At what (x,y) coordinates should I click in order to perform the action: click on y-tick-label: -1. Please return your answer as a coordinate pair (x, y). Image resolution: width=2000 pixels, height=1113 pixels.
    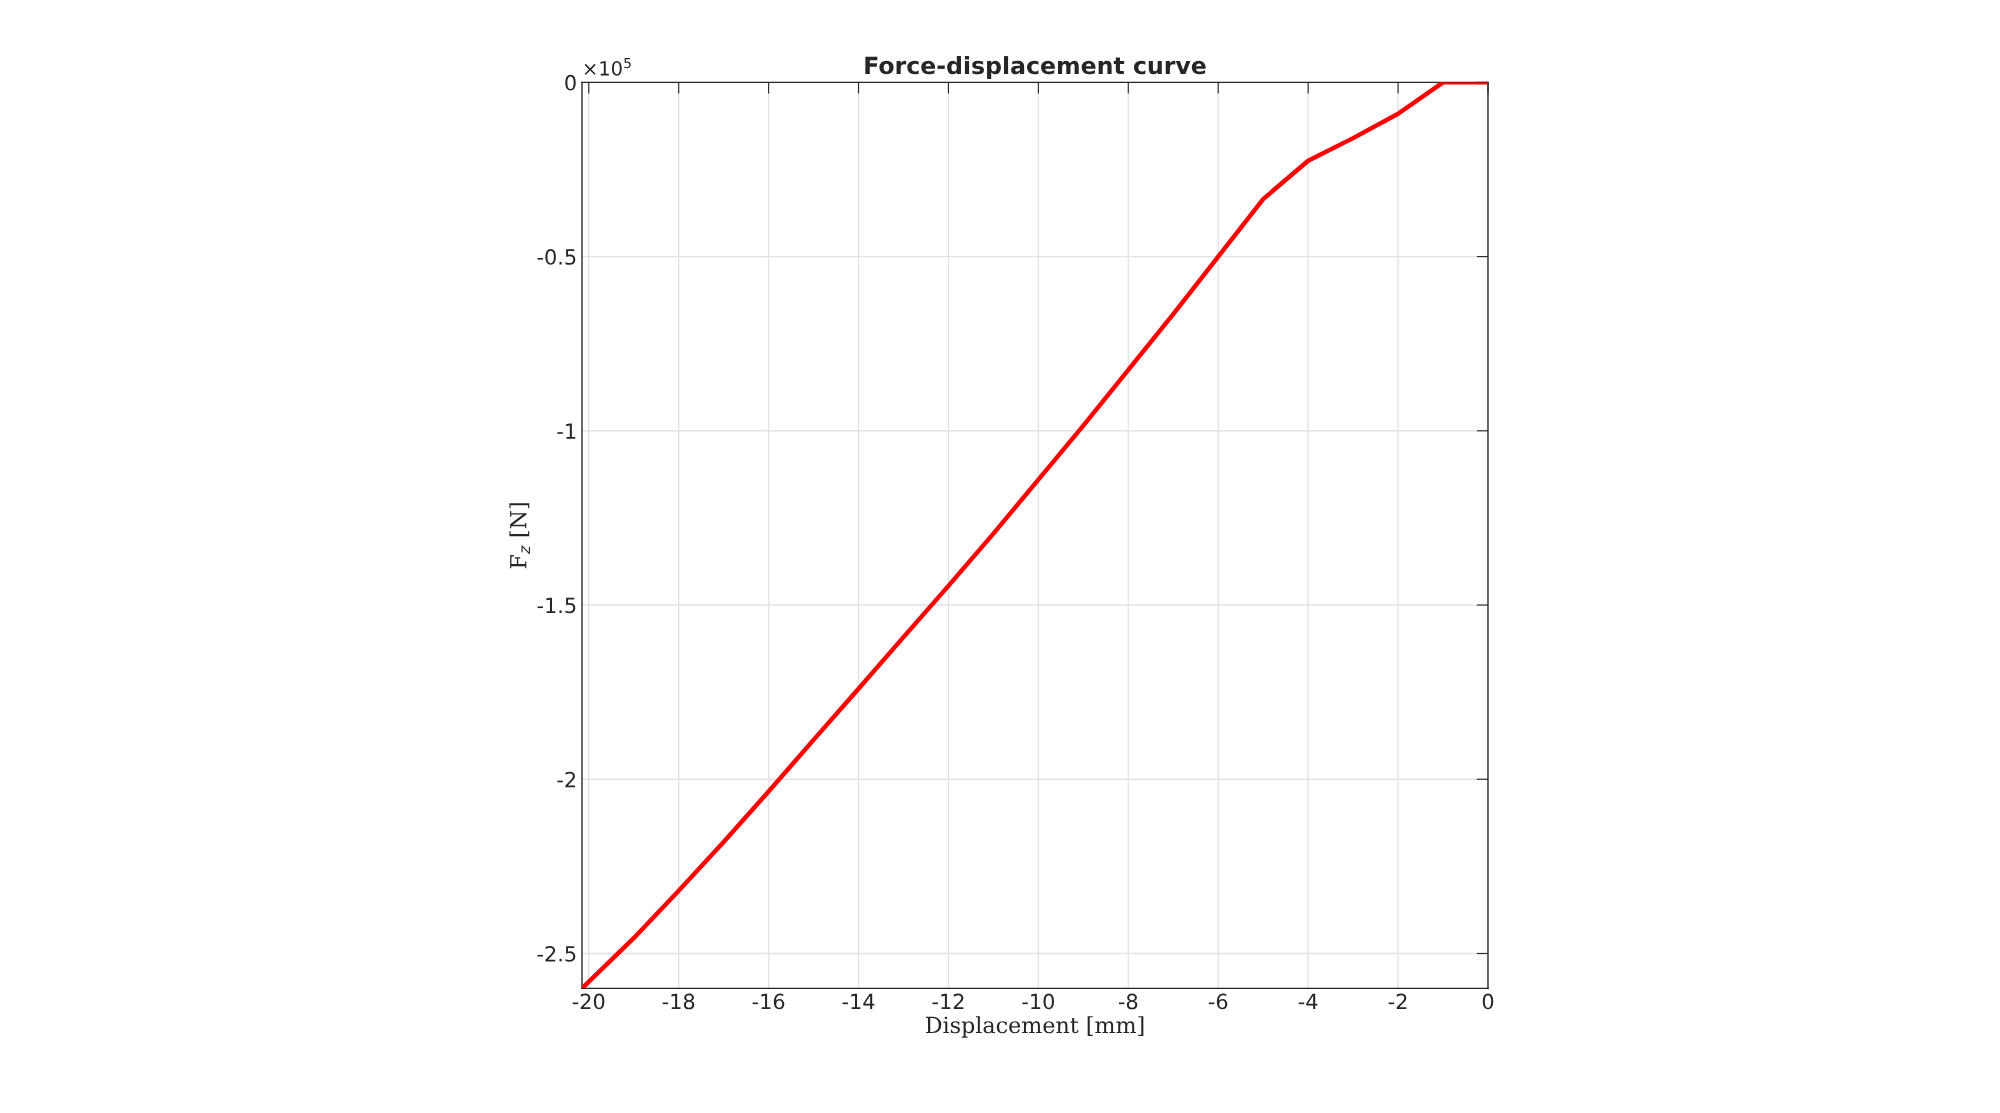
    Looking at the image, I should click on (566, 431).